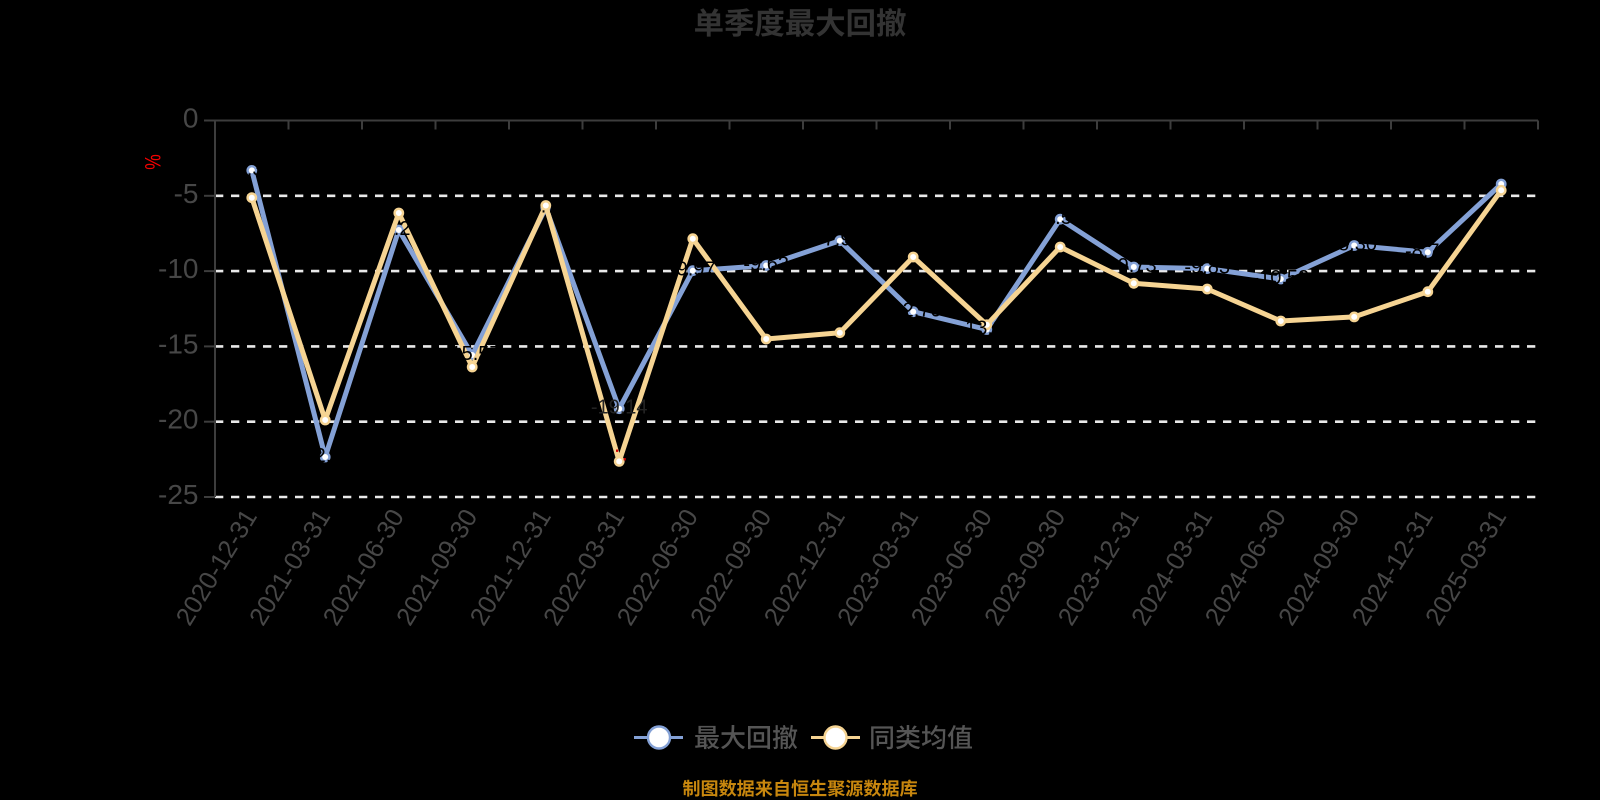 The height and width of the screenshot is (800, 1600). I want to click on svg-text: -9.83, so click(1207, 268).